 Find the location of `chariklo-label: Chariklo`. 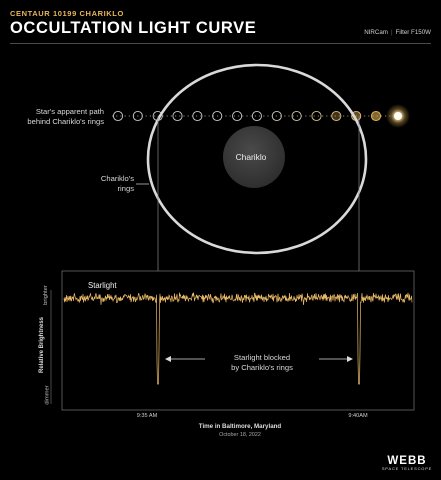

chariklo-label: Chariklo is located at coordinates (251, 157).